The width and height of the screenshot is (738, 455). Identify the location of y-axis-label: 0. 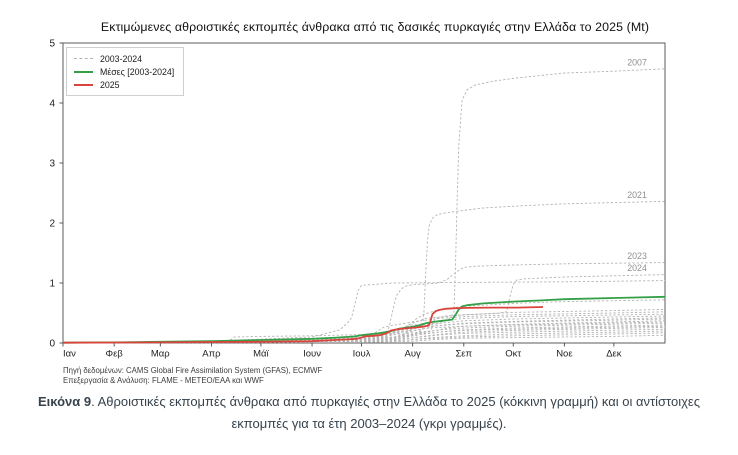
(52, 344).